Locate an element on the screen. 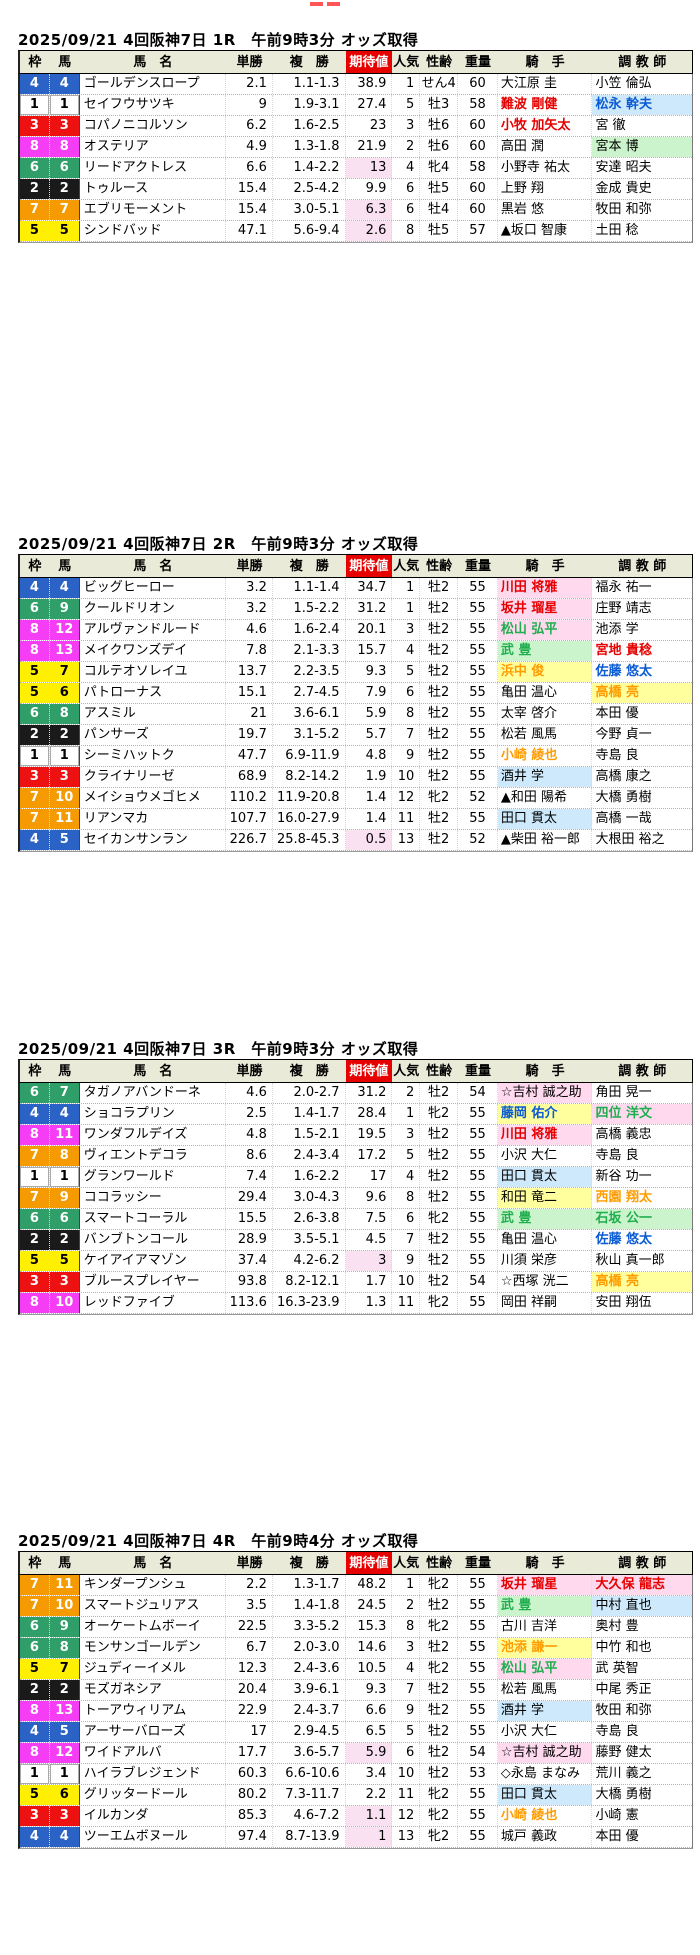  jockey-name: ◇永島 まなみ is located at coordinates (545, 1774).